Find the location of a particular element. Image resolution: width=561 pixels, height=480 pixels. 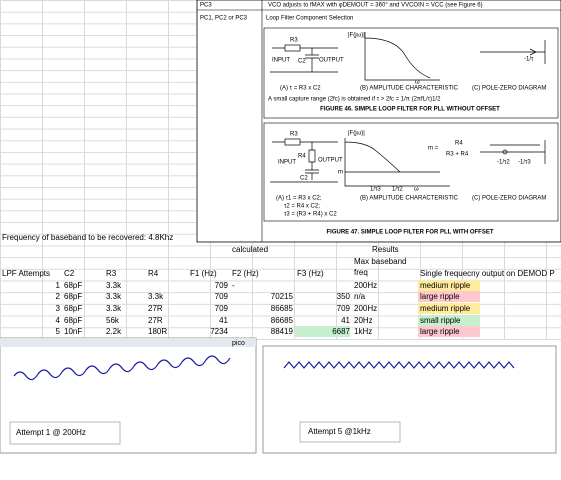

cell: Max baseband freq is located at coordinates (380, 267).